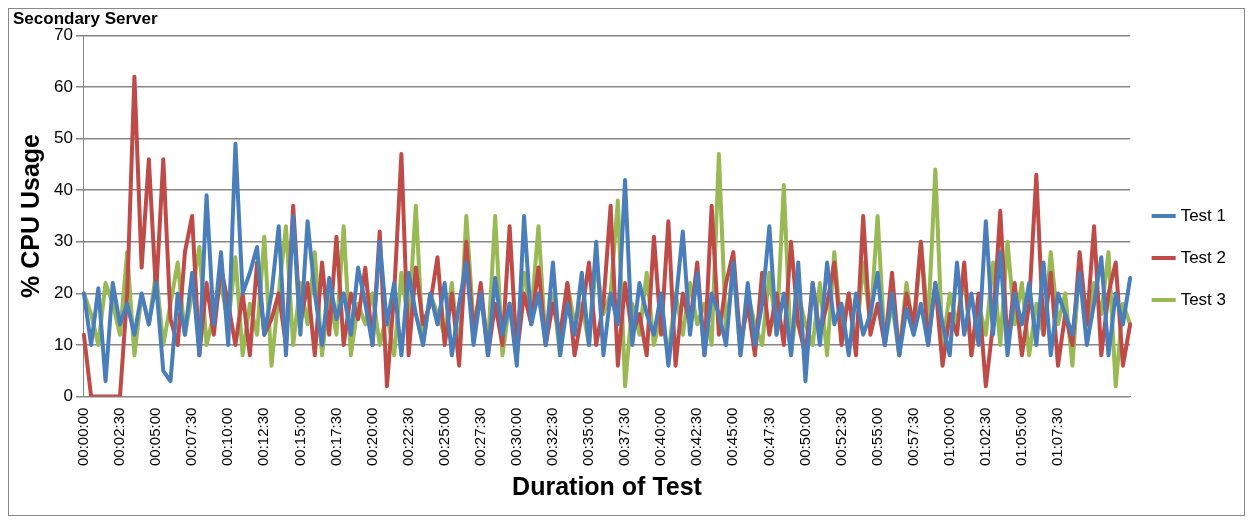 Image resolution: width=1253 pixels, height=524 pixels. Describe the element at coordinates (335, 436) in the screenshot. I see `x-tick-label: 00:17:30` at that location.